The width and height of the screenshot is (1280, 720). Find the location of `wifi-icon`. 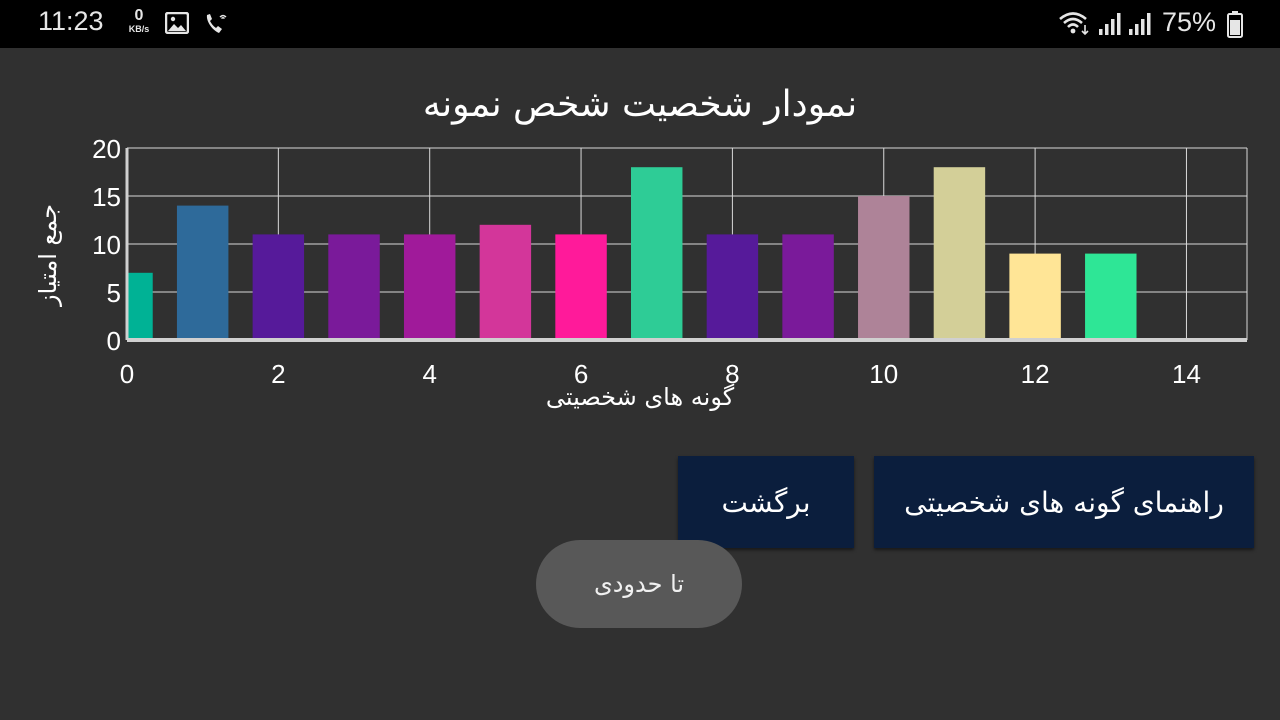

wifi-icon is located at coordinates (1074, 24).